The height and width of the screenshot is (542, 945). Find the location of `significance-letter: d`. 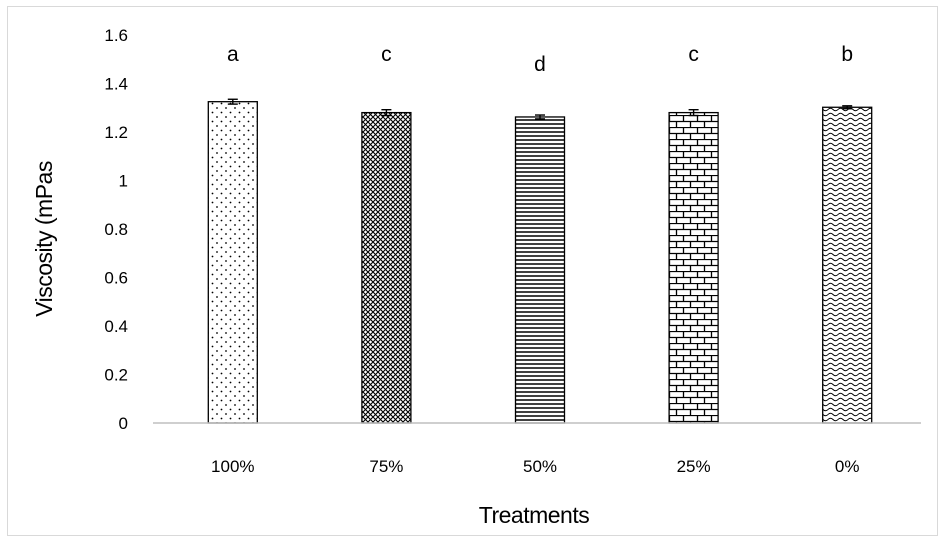

significance-letter: d is located at coordinates (540, 64).